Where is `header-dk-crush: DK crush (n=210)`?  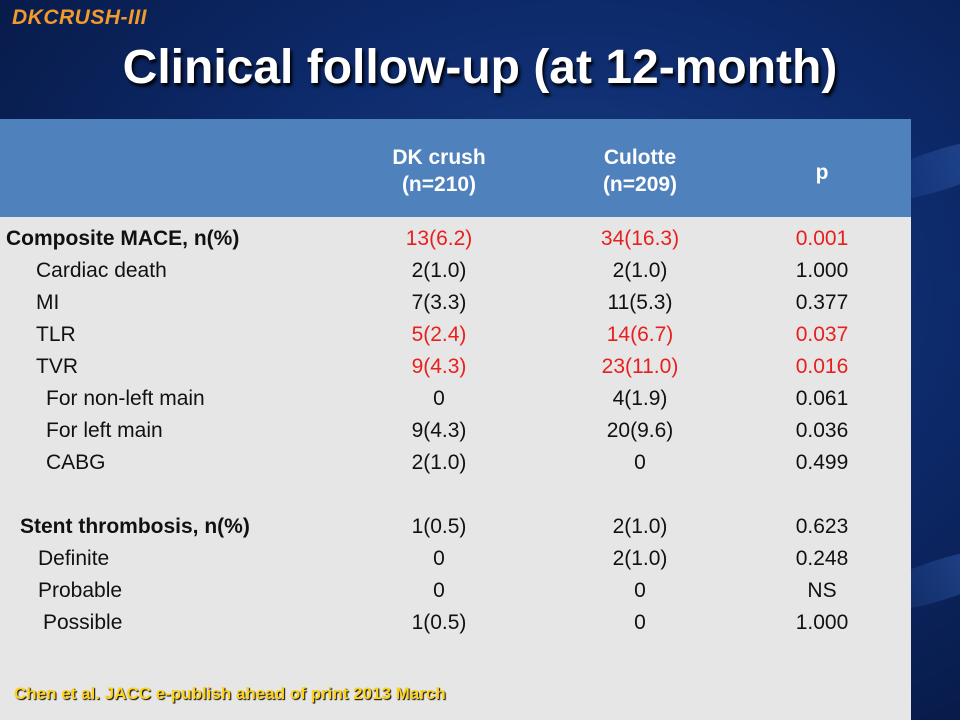 header-dk-crush: DK crush (n=210) is located at coordinates (439, 171).